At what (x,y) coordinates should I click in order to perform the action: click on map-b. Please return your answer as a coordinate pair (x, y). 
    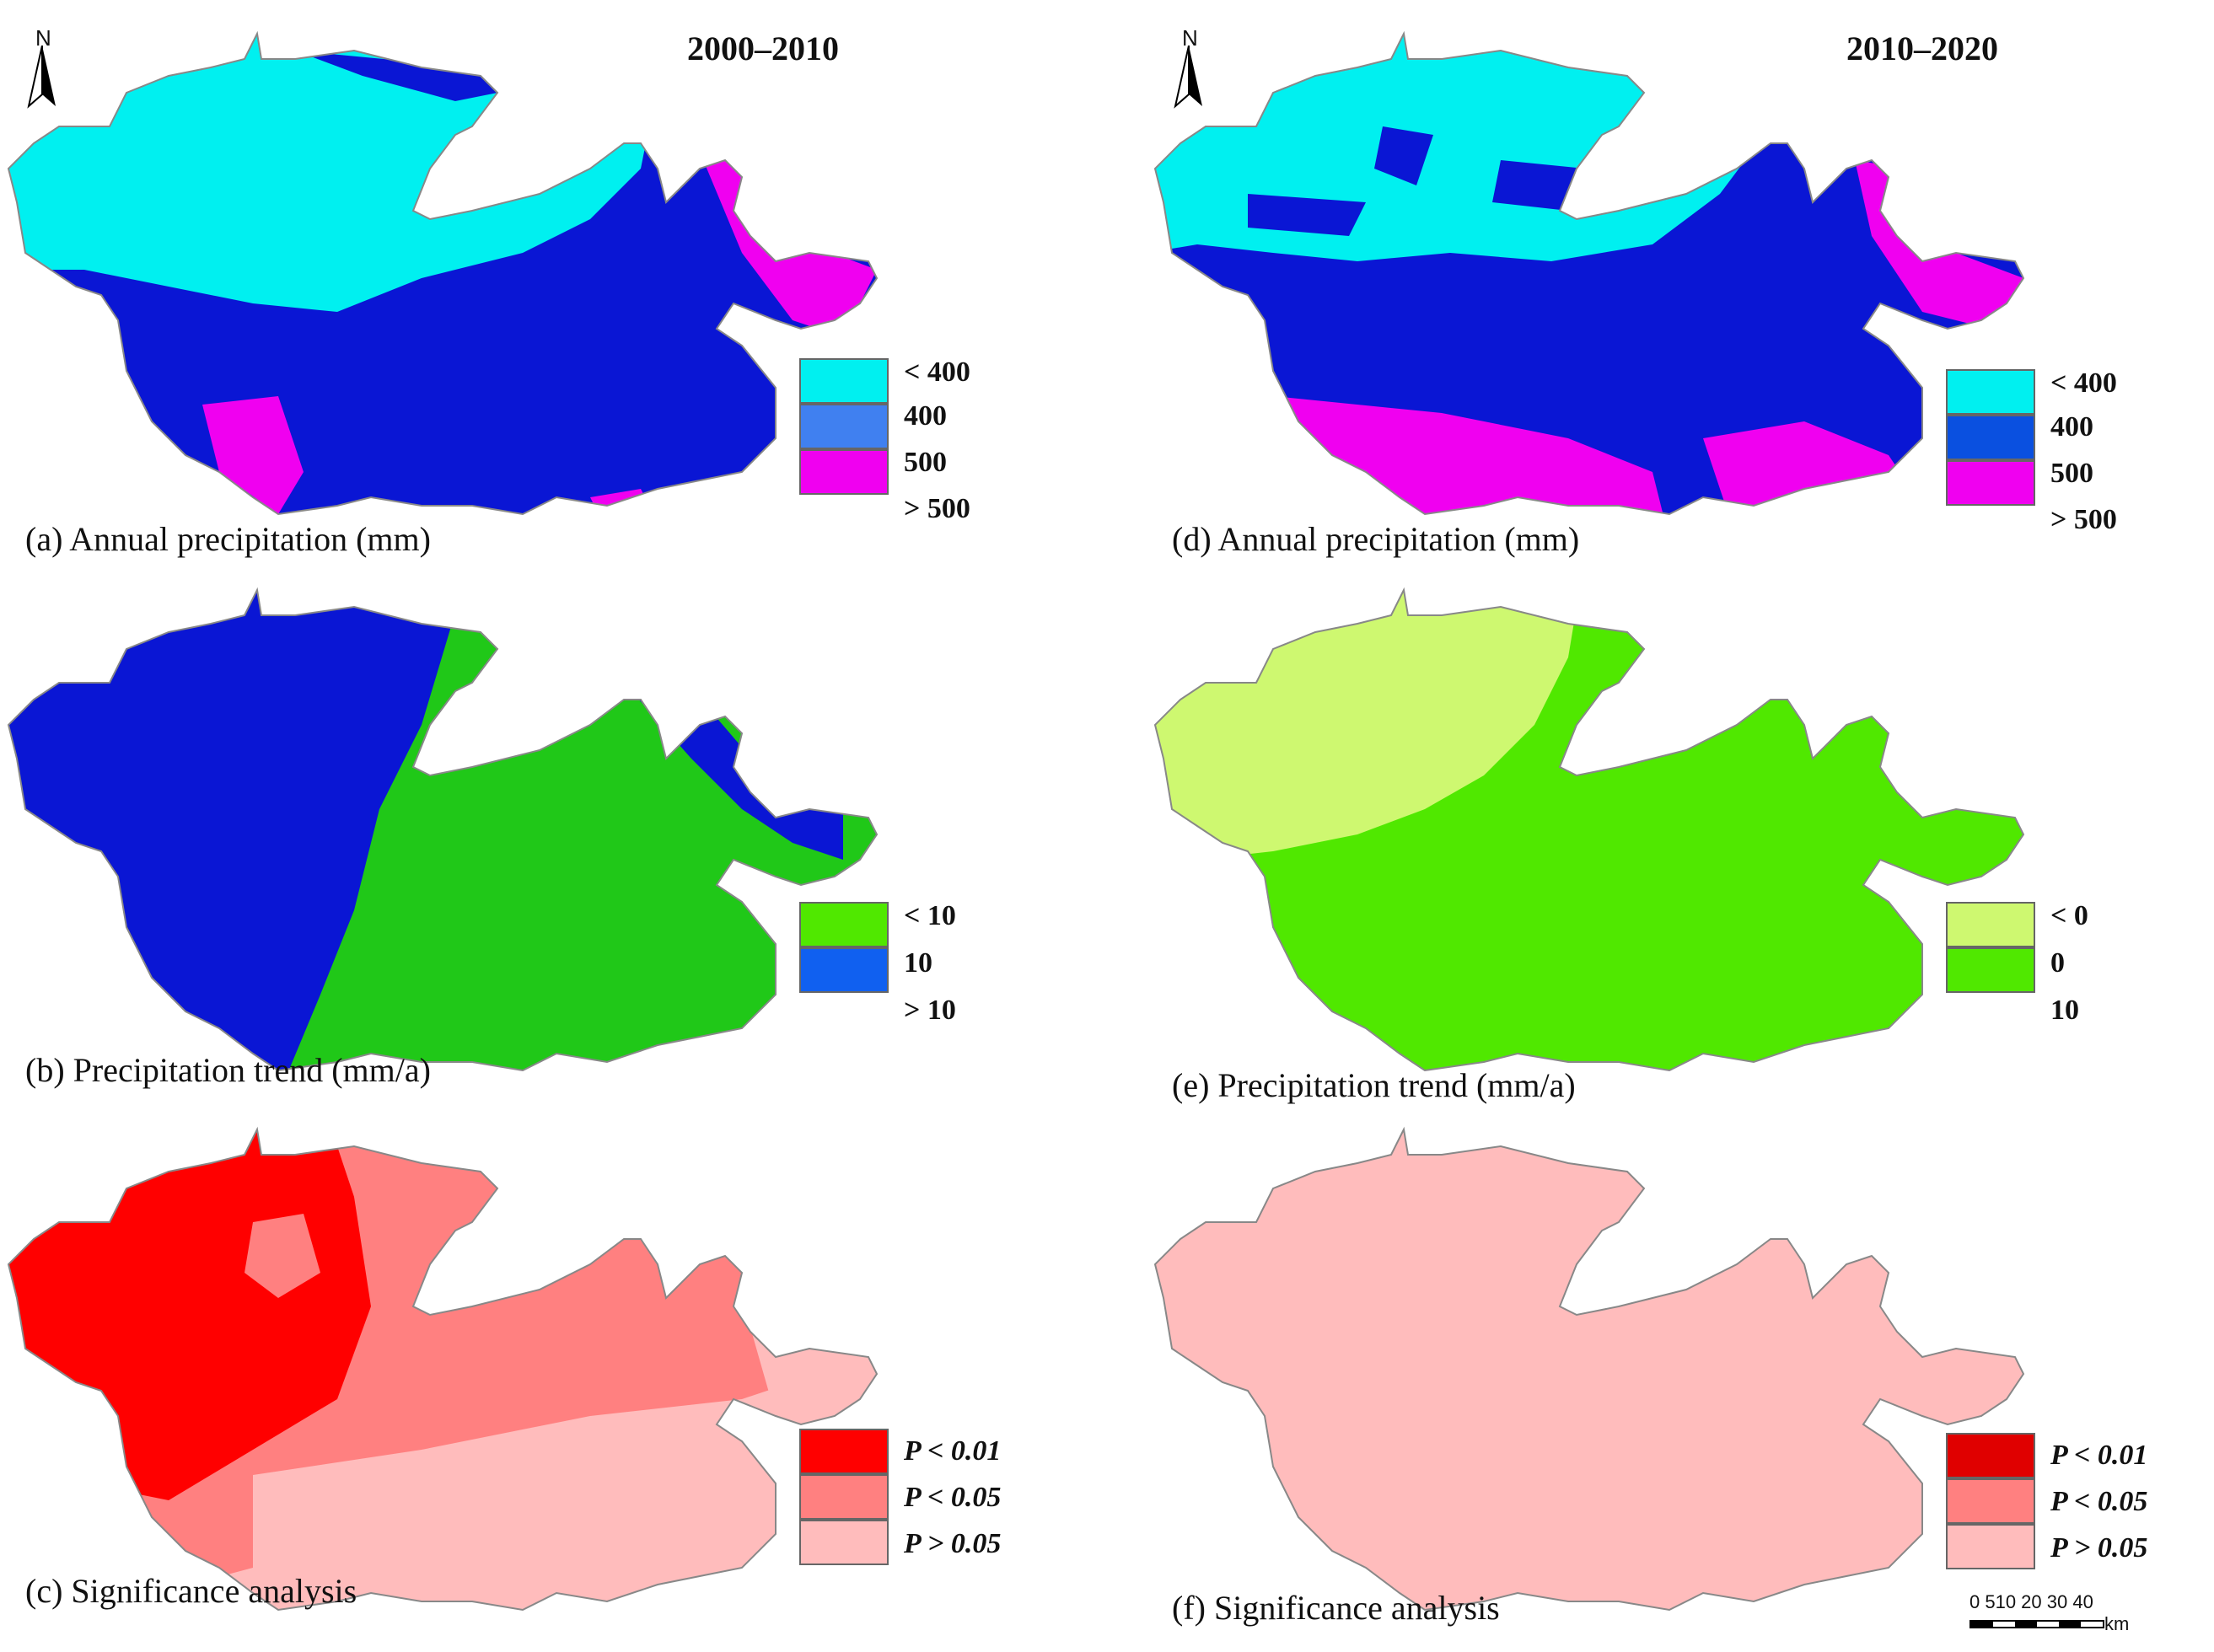
    Looking at the image, I should click on (443, 830).